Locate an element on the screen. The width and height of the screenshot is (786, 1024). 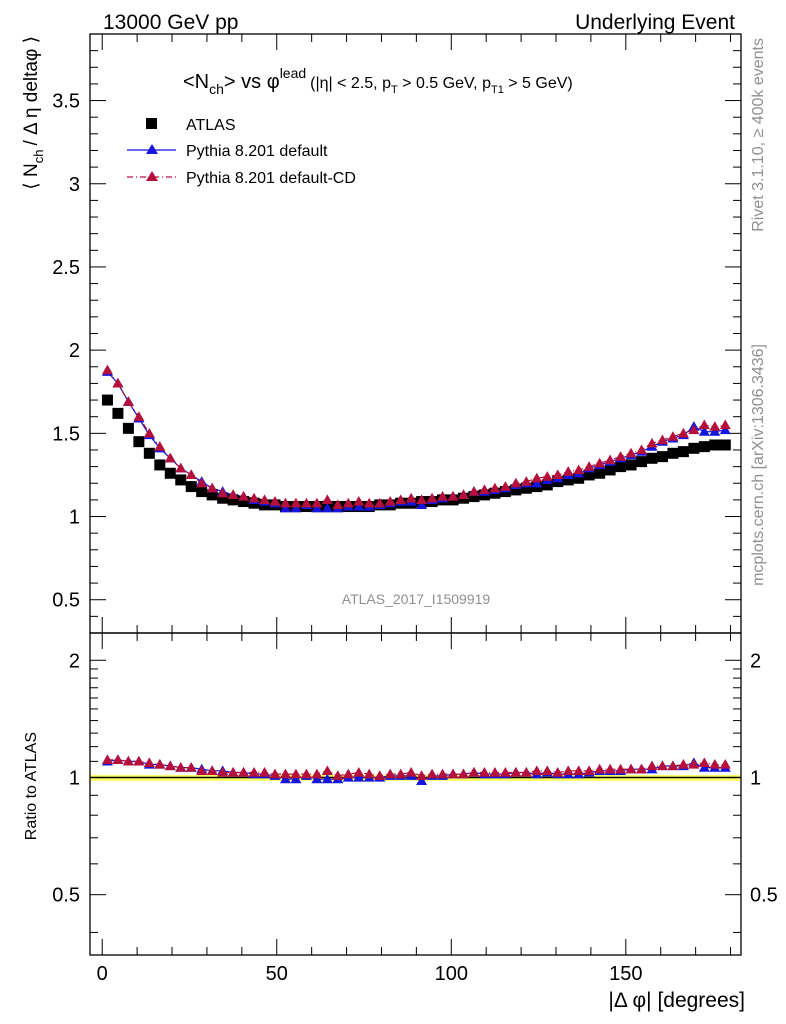
main-y-tick-label: 2 is located at coordinates (74, 351).